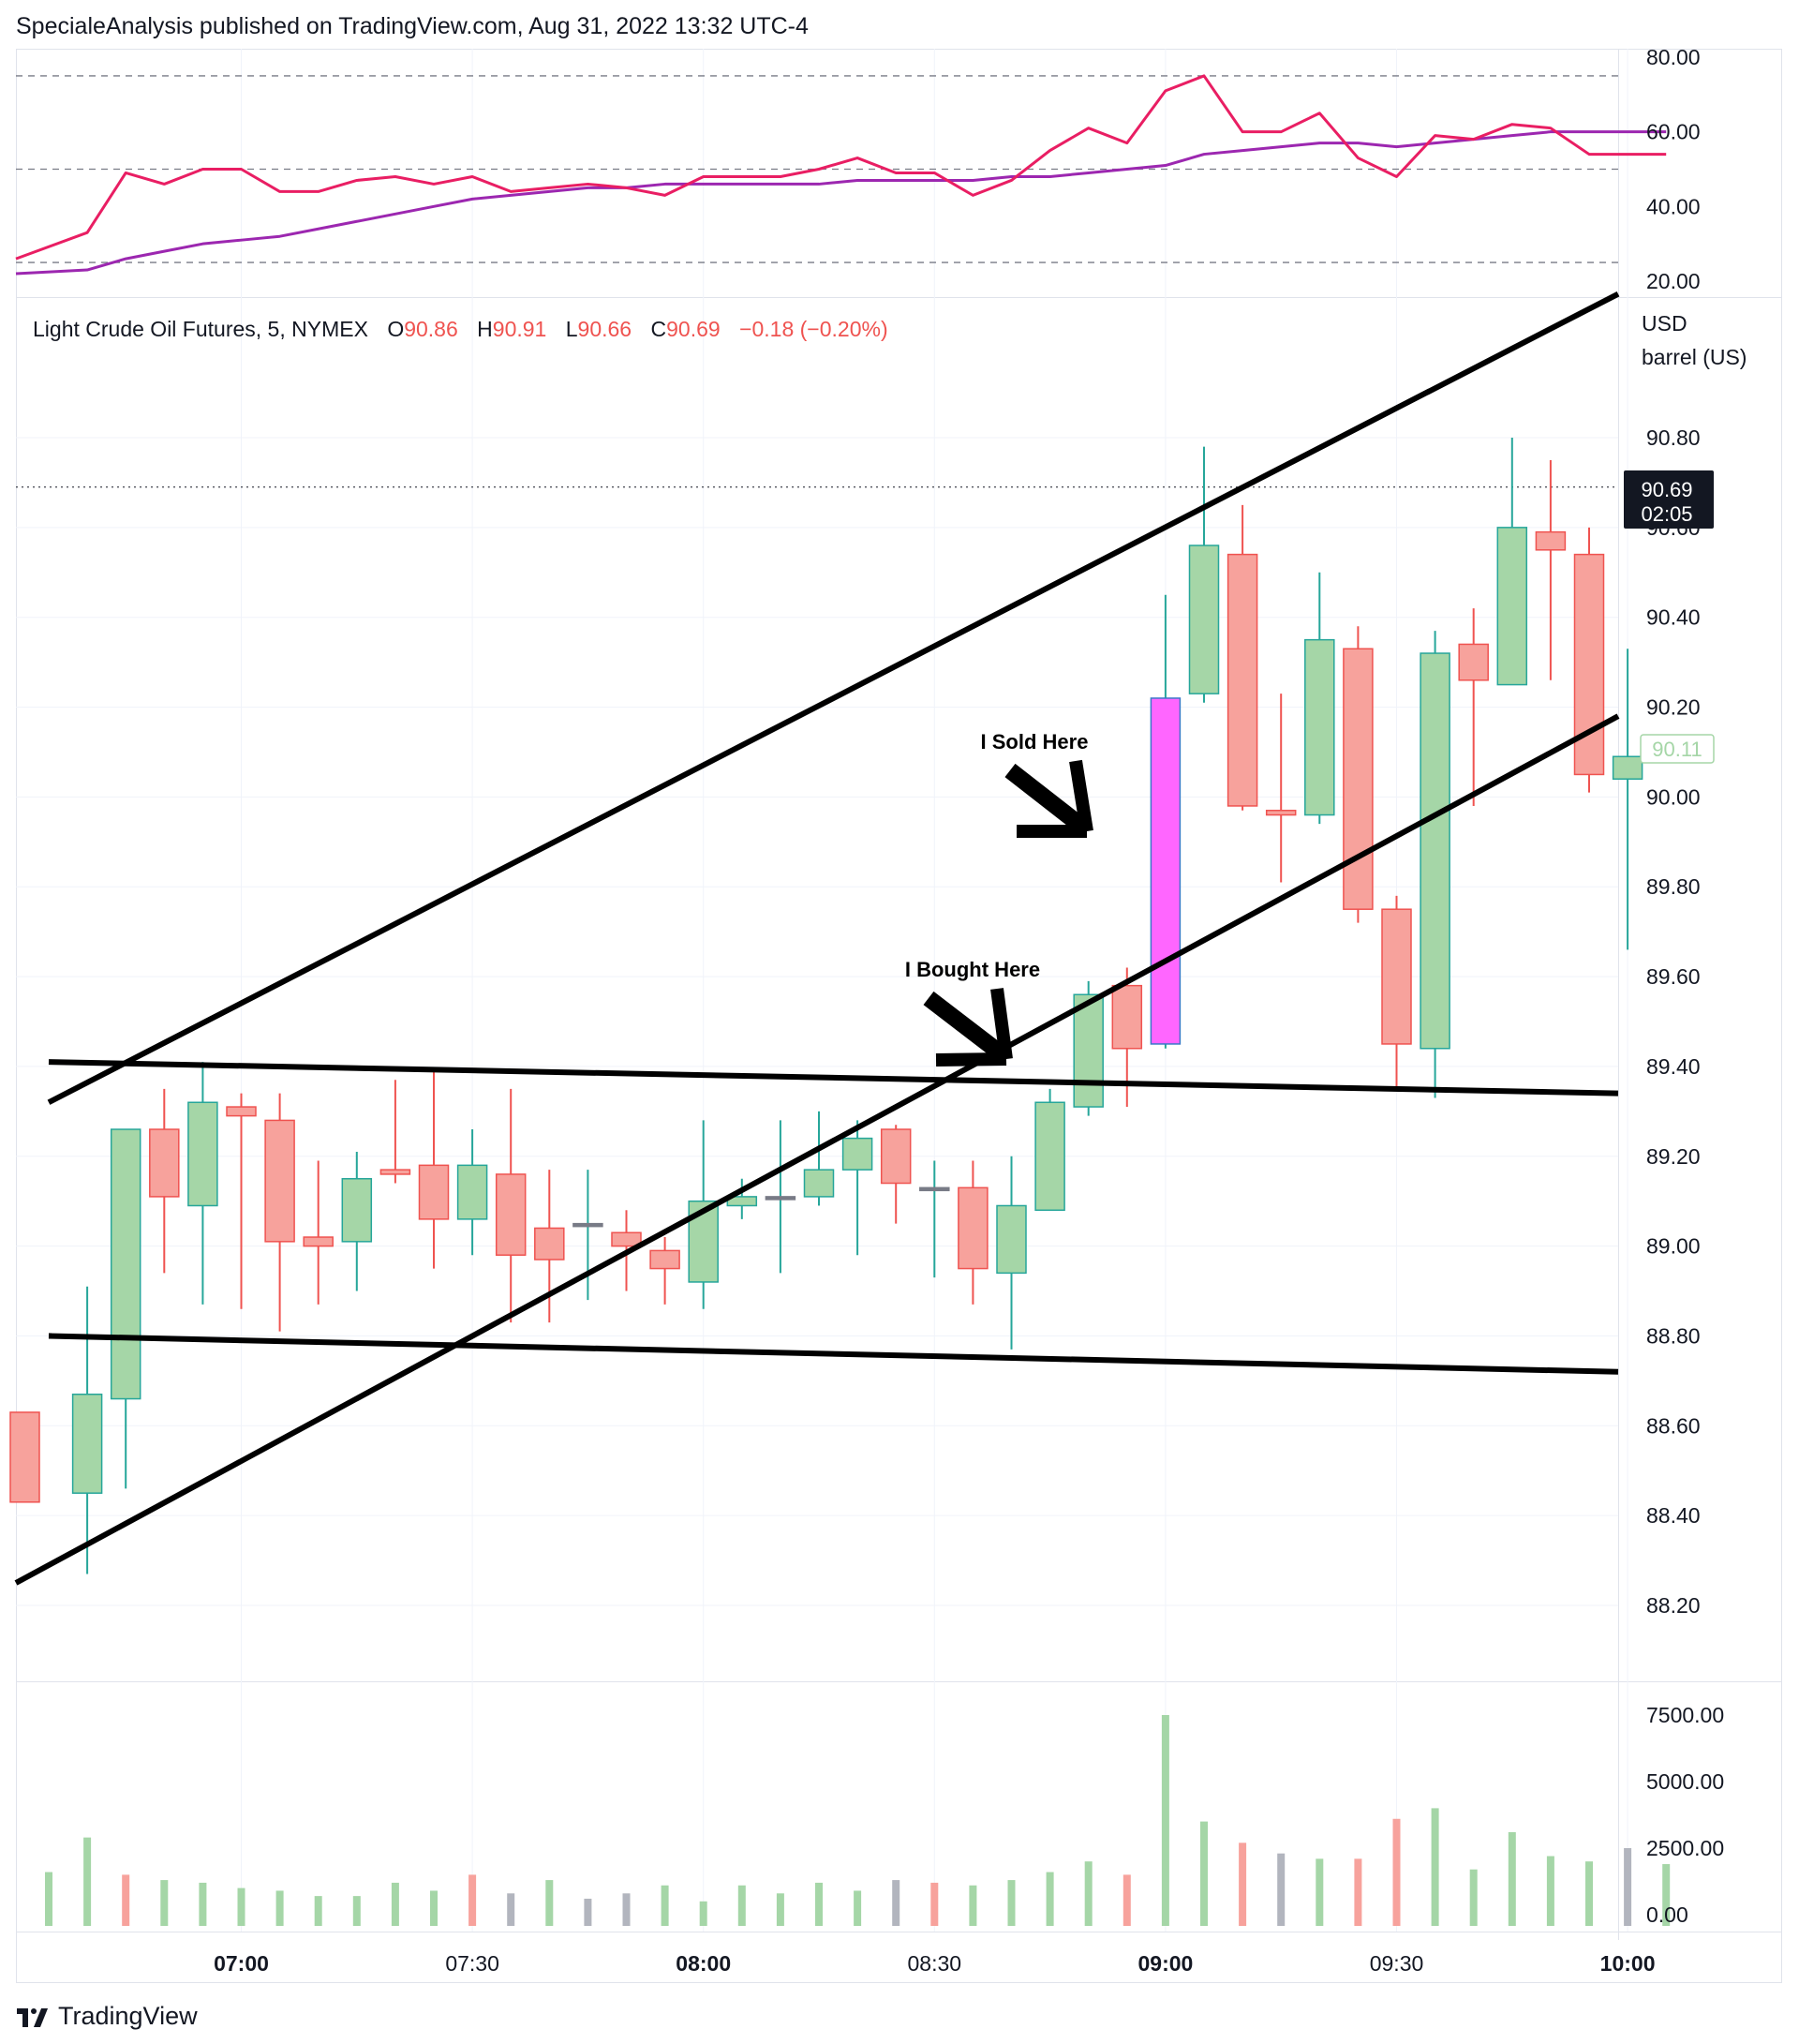 This screenshot has height=2044, width=1799. Describe the element at coordinates (472, 1964) in the screenshot. I see `time-tick-label: 07:30` at that location.